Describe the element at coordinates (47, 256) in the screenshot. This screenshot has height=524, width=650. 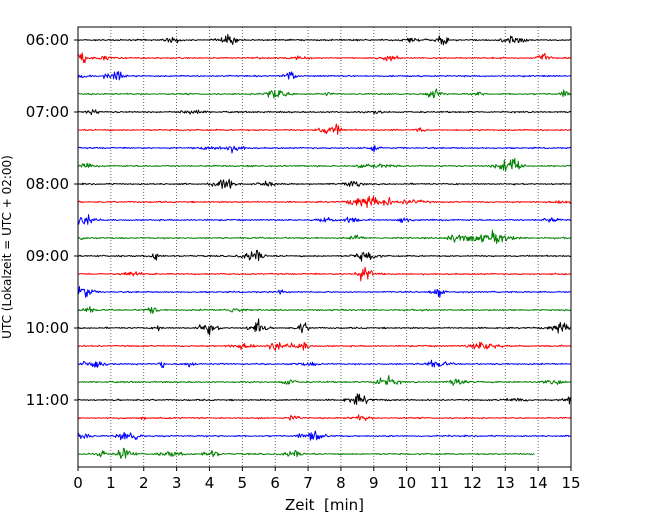
I see `y-tick-label: 09:00` at that location.